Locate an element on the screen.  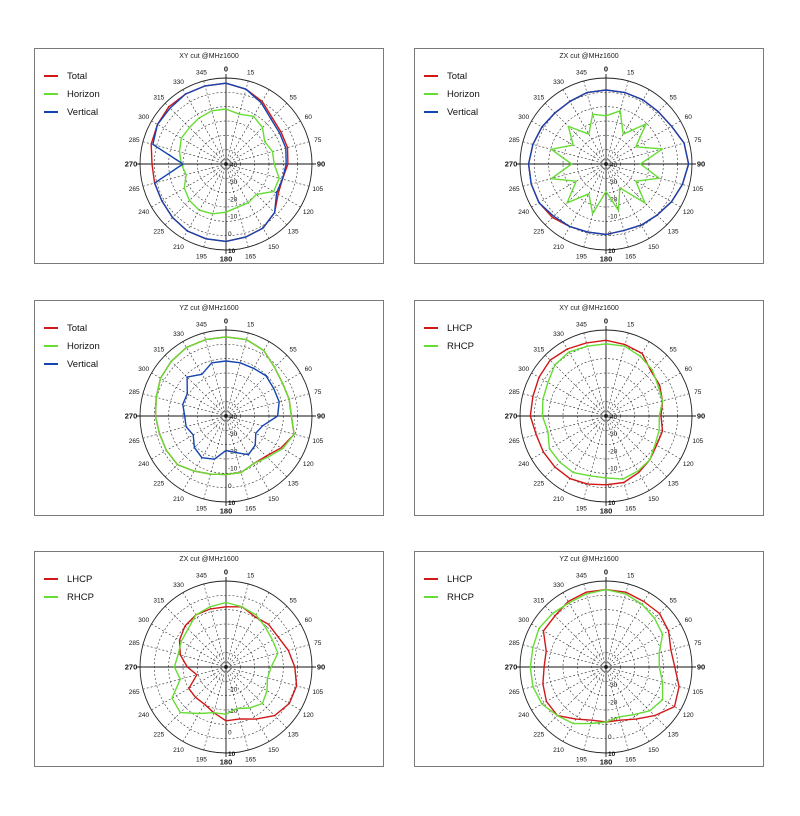
series-line-horizon is located at coordinates (607, 162).